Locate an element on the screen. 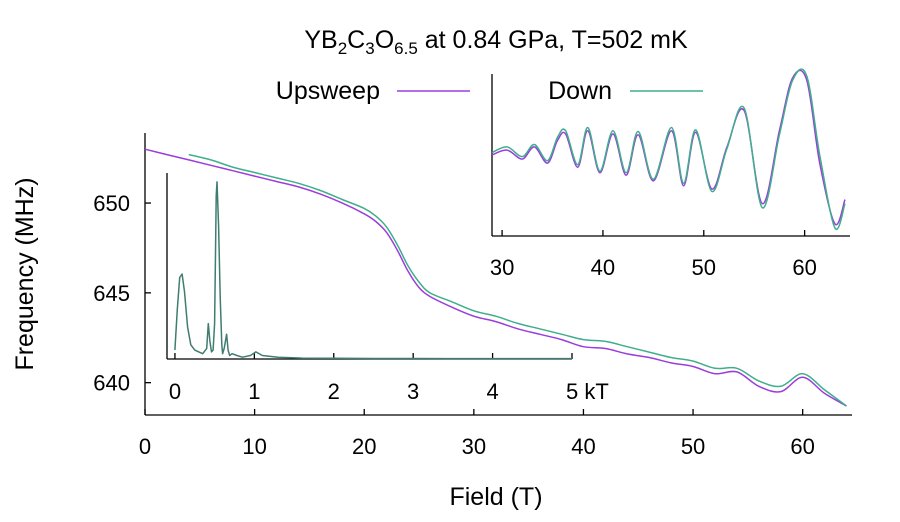 The height and width of the screenshot is (522, 900). legend-label-upsweep: Upsweep is located at coordinates (328, 91).